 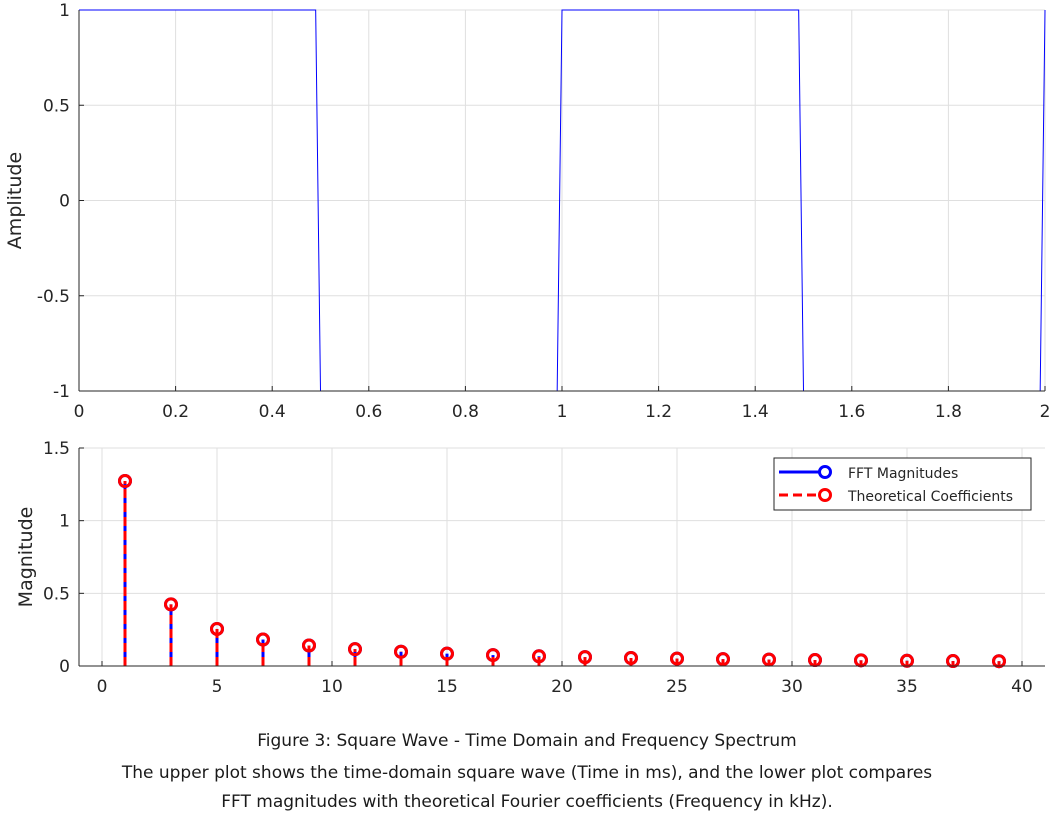 I want to click on freq-x-tick-label: 0, so click(x=102, y=687).